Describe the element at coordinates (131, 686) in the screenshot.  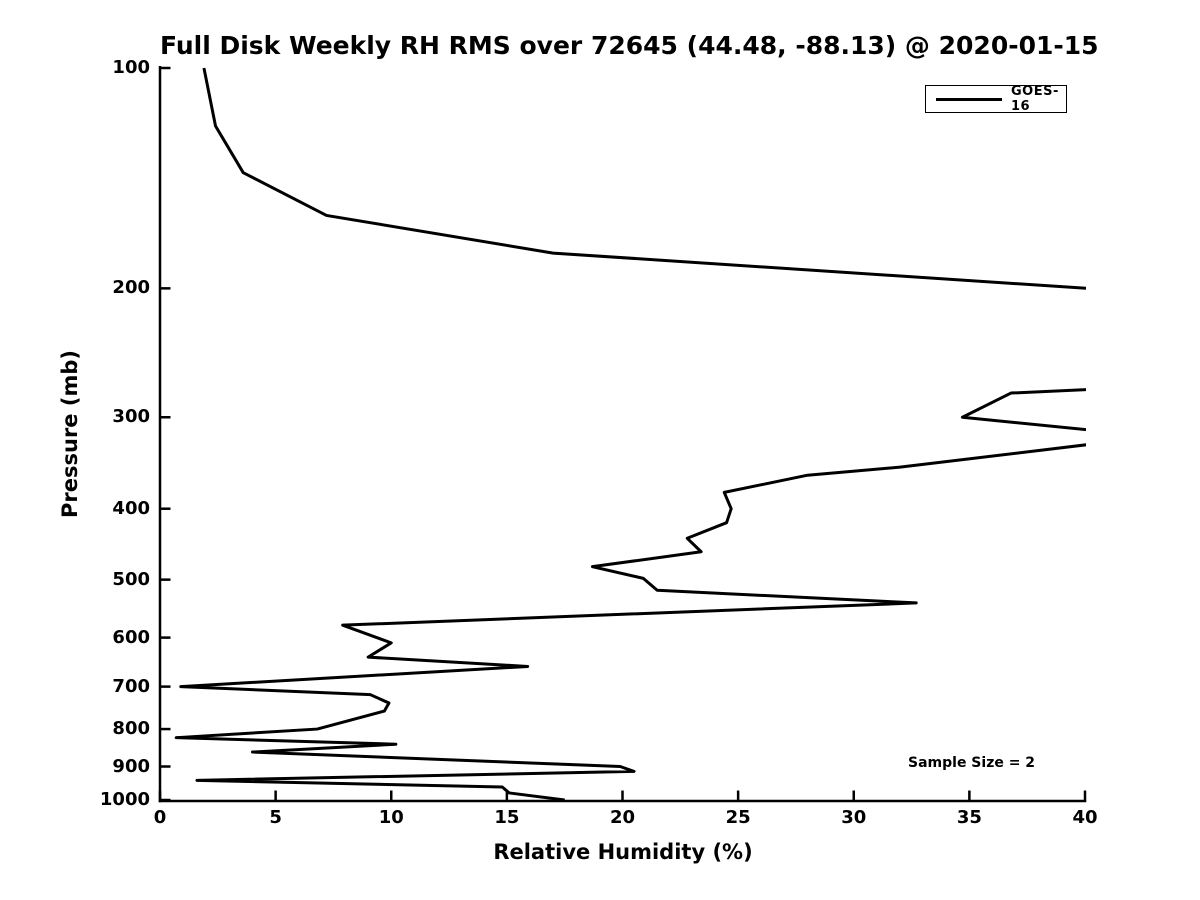
I see `y-tick-label: 700` at that location.